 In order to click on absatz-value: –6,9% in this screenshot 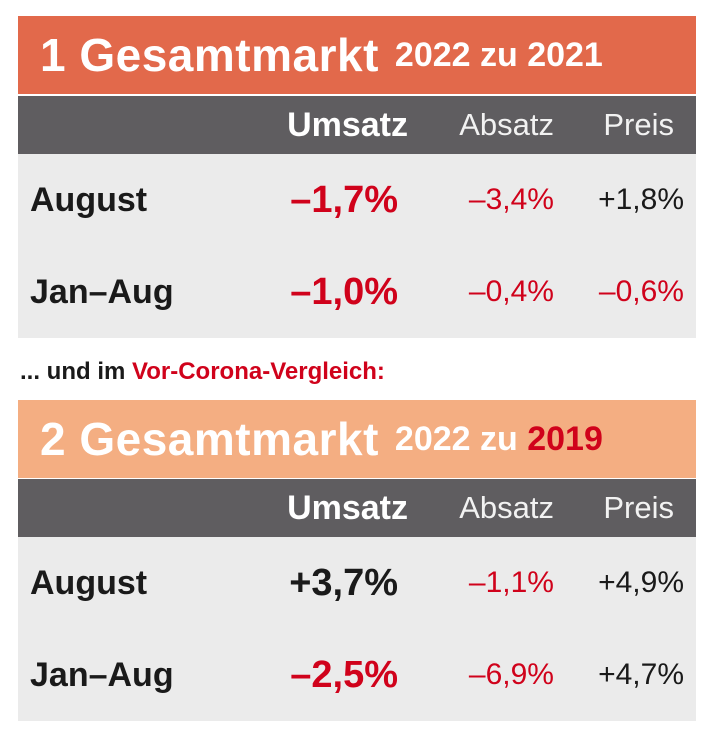, I will do `click(511, 674)`.